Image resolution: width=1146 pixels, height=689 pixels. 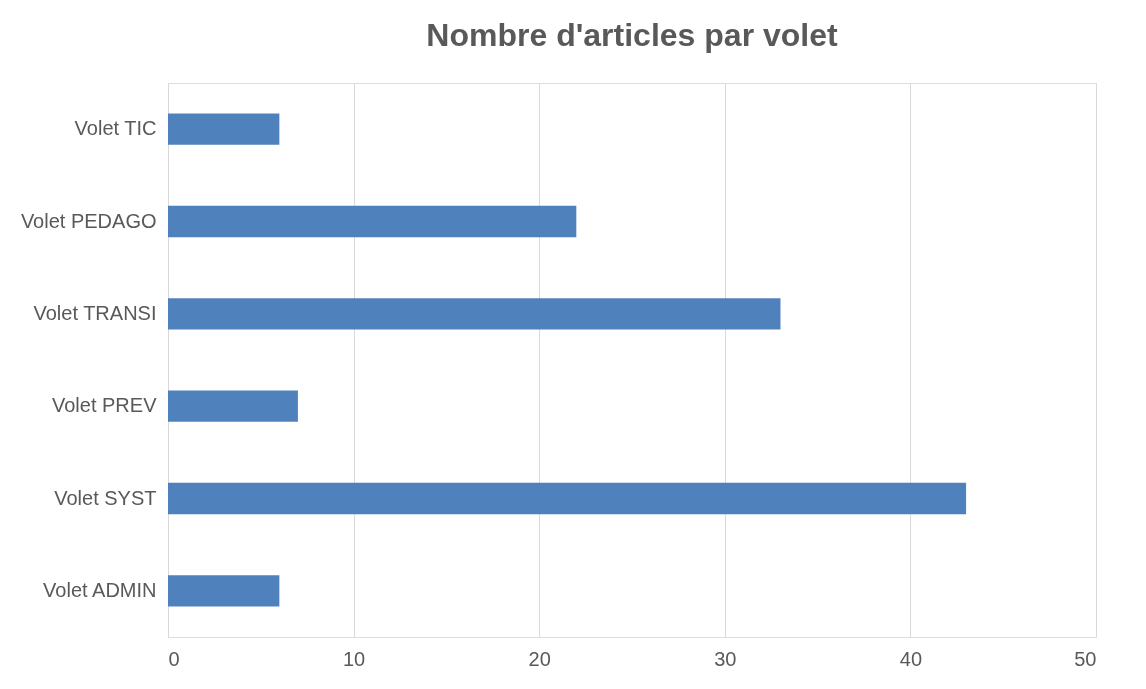 I want to click on y-tick-label: Volet PEDAGO, so click(x=88, y=220).